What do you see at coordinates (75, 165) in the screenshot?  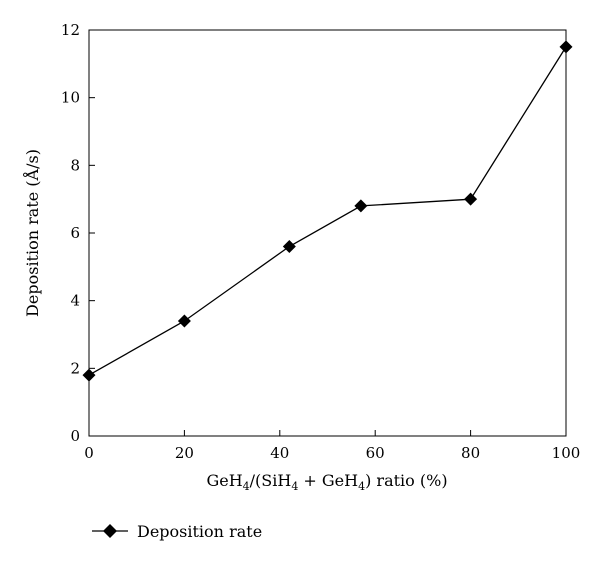 I see `y-tick-label: 8` at bounding box center [75, 165].